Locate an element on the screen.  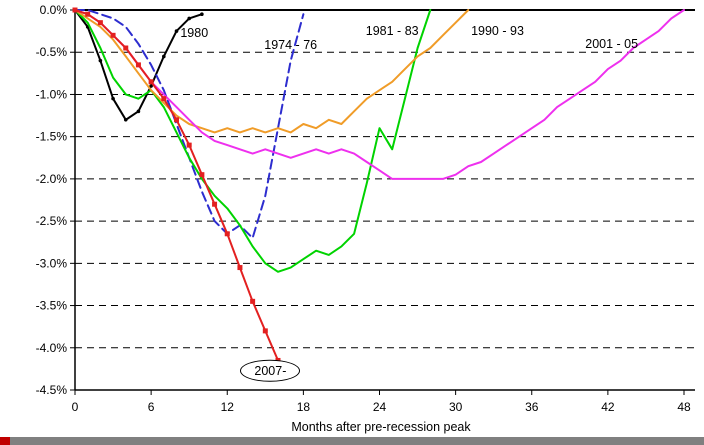
svg-text: -0.5% is located at coordinates (52, 52).